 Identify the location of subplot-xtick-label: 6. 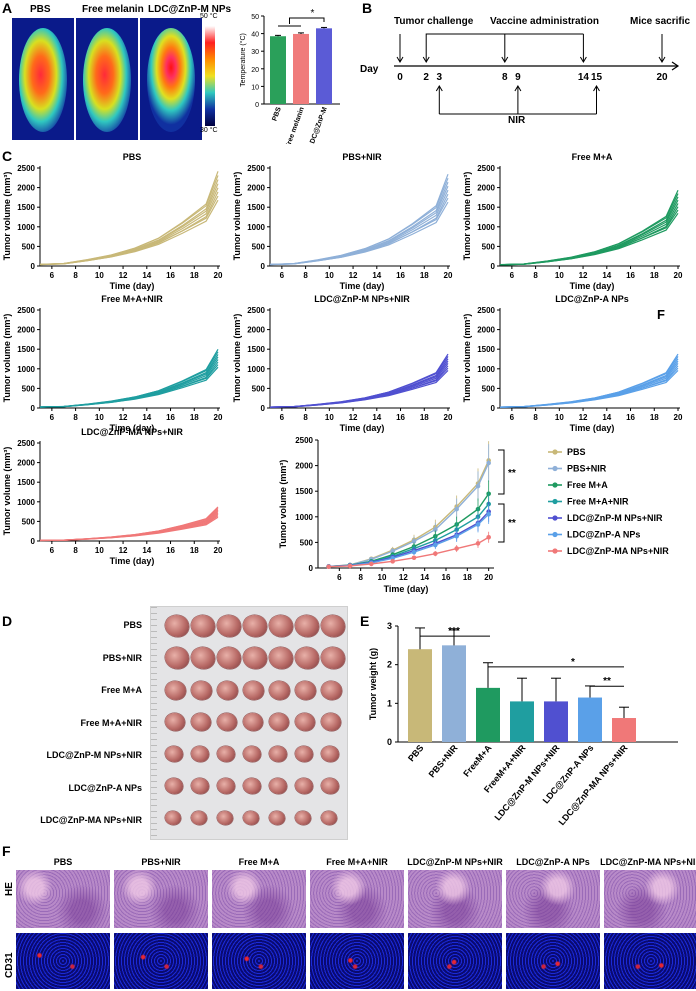
(52, 550).